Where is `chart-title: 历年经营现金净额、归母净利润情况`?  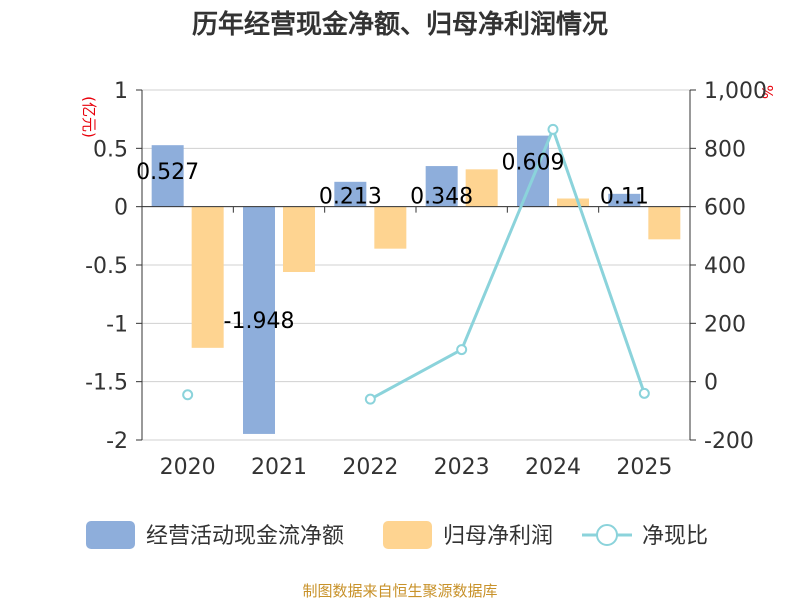 chart-title: 历年经营现金净额、归母净利润情况 is located at coordinates (400, 24).